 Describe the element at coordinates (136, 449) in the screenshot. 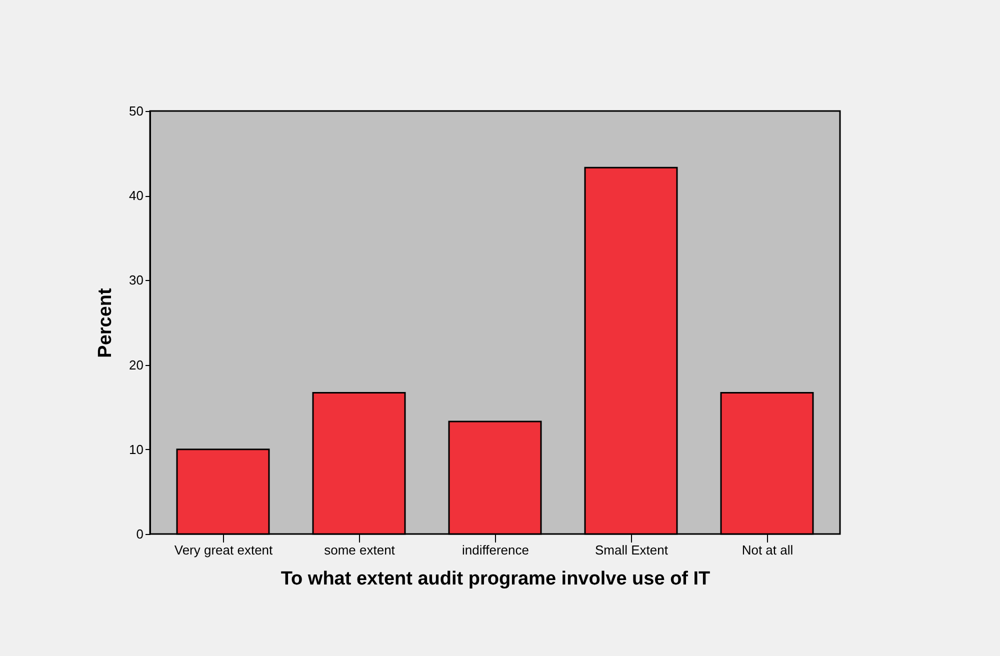

I see `y-tick-label: 10` at that location.